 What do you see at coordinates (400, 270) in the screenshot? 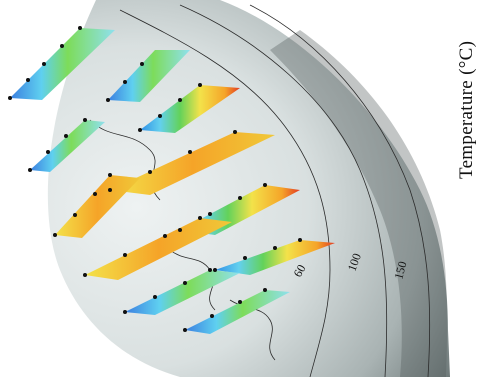
I see `contour-label-150: 150` at bounding box center [400, 270].